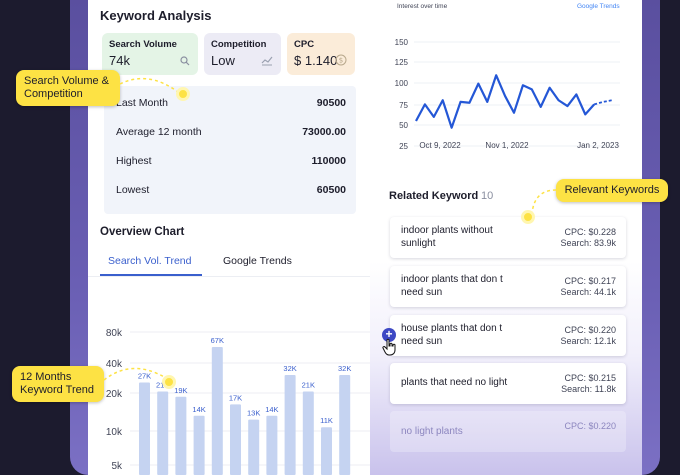 The image size is (680, 475). What do you see at coordinates (231, 136) in the screenshot?
I see `stat-row: Average 12 month 73000.00` at bounding box center [231, 136].